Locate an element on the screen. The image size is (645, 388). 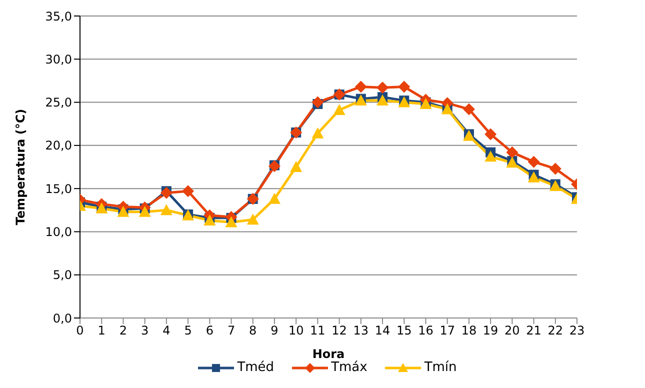
y-tick-label: 35,0 is located at coordinates (58, 16).